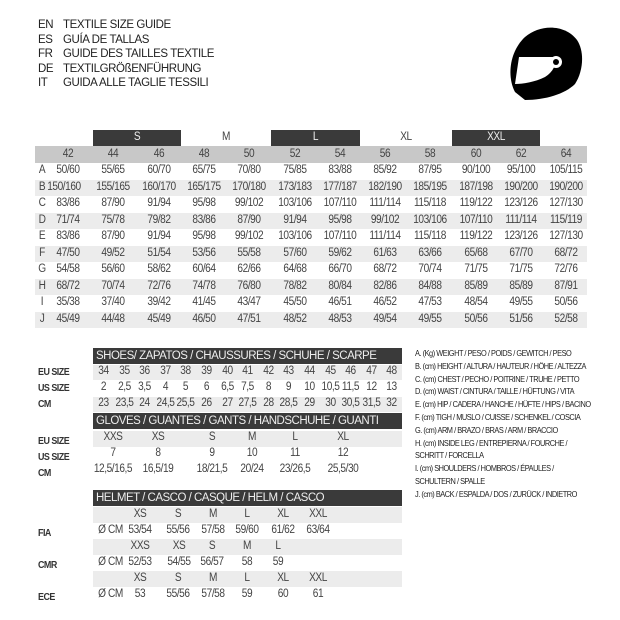 This screenshot has height=620, width=620. What do you see at coordinates (103, 371) in the screenshot?
I see `table-cell: 34` at bounding box center [103, 371].